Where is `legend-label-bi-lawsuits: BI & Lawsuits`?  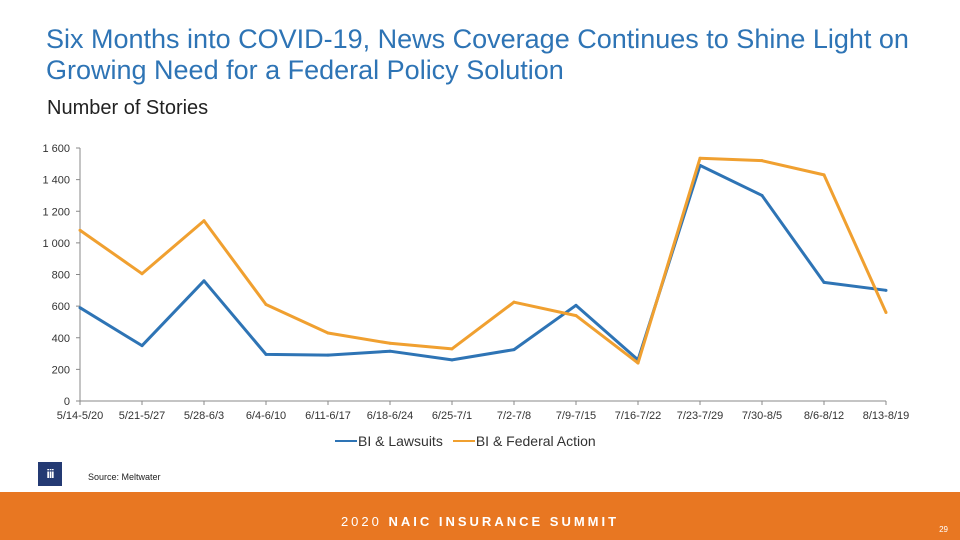
legend-label-bi-lawsuits: BI & Lawsuits is located at coordinates (400, 441).